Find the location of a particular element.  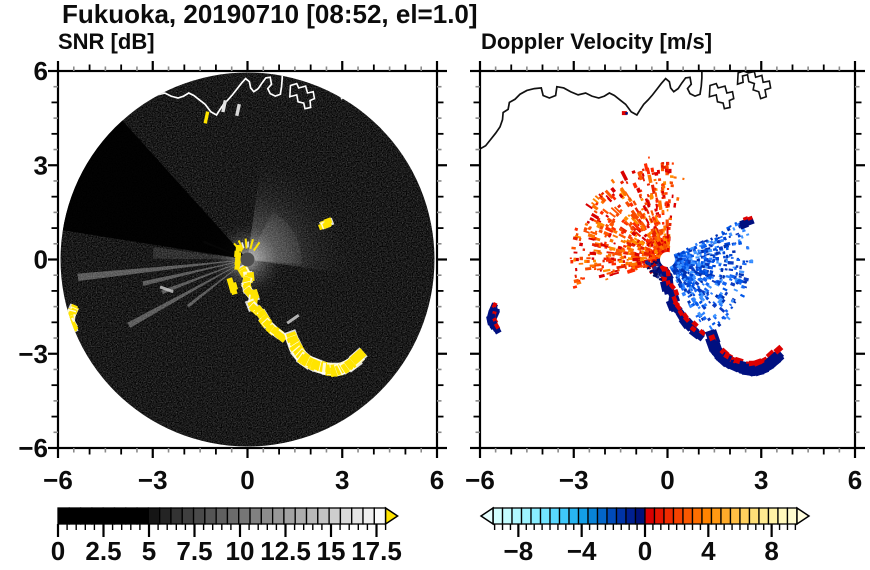

snr-xtick-label: 3 is located at coordinates (342, 480).